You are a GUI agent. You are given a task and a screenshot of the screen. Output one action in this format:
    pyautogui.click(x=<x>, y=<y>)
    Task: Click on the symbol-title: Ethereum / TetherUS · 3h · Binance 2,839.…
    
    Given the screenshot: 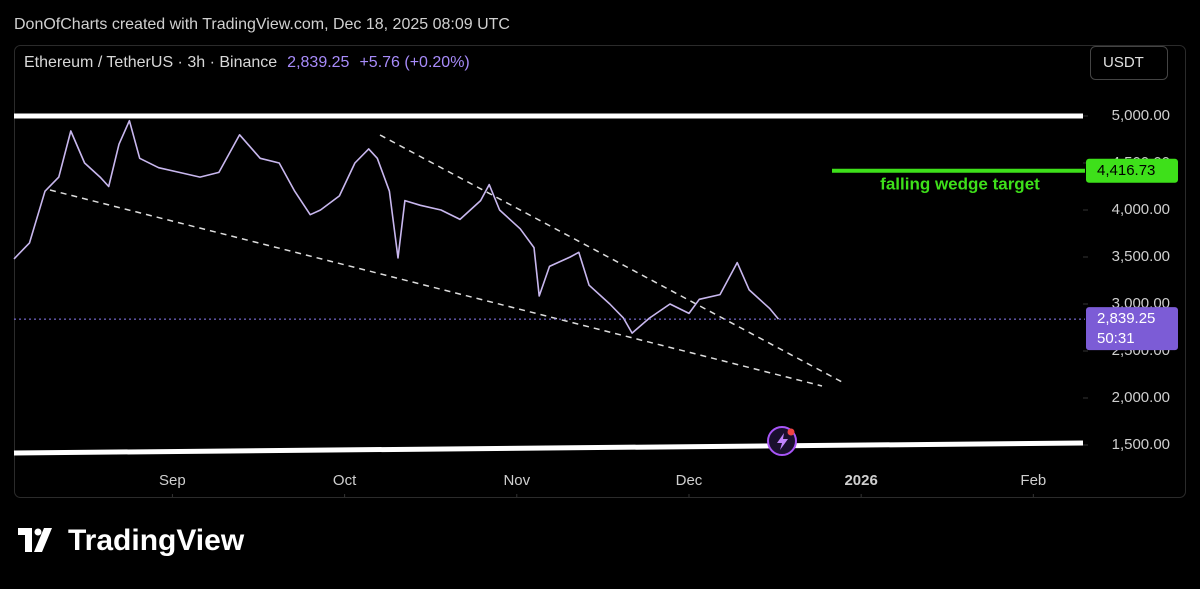 What is the action you would take?
    pyautogui.click(x=247, y=62)
    